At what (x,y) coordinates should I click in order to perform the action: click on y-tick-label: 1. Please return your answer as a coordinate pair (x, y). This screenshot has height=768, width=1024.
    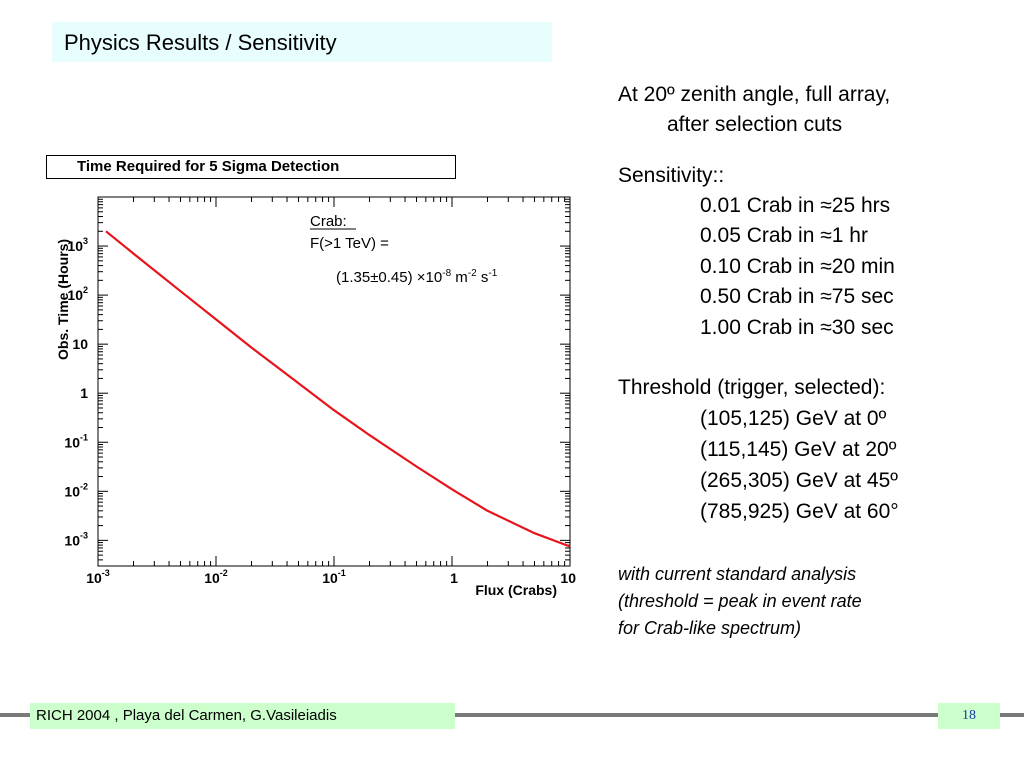
    Looking at the image, I should click on (84, 393).